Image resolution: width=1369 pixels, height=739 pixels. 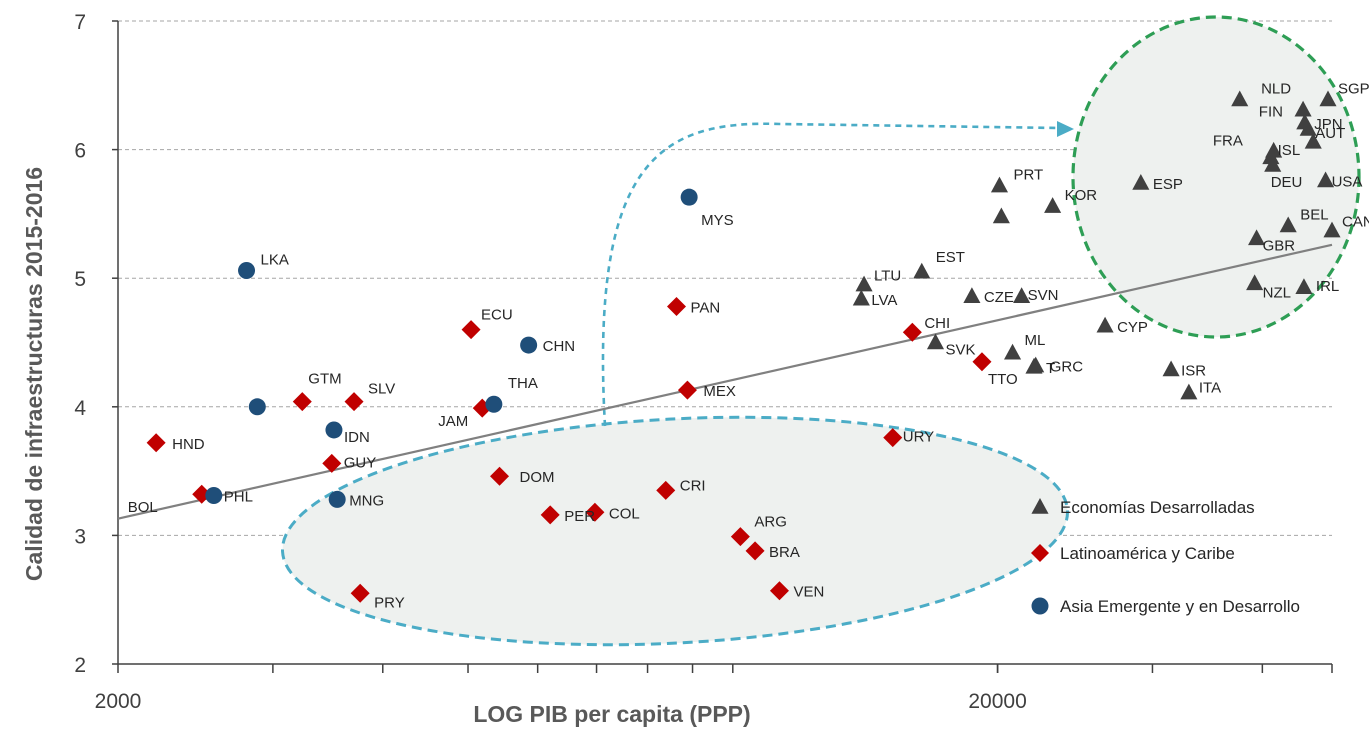 I want to click on y-axis-title: Calidad de infraestructuras 2015-2016, so click(x=34, y=374).